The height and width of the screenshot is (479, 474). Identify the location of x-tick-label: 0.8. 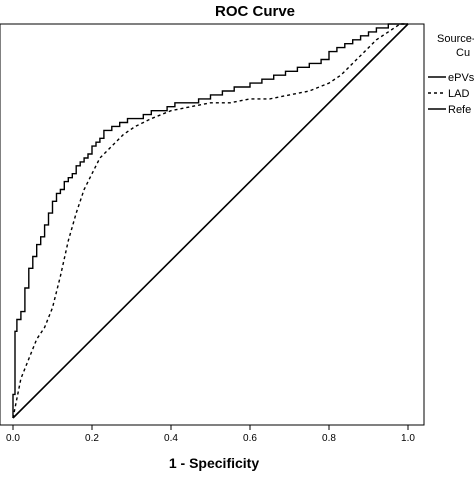
(329, 438).